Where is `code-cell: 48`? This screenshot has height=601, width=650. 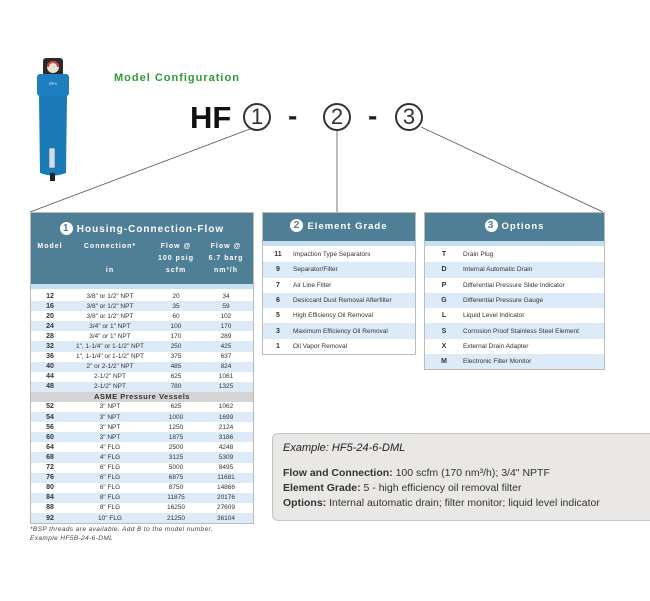 code-cell: 48 is located at coordinates (50, 387).